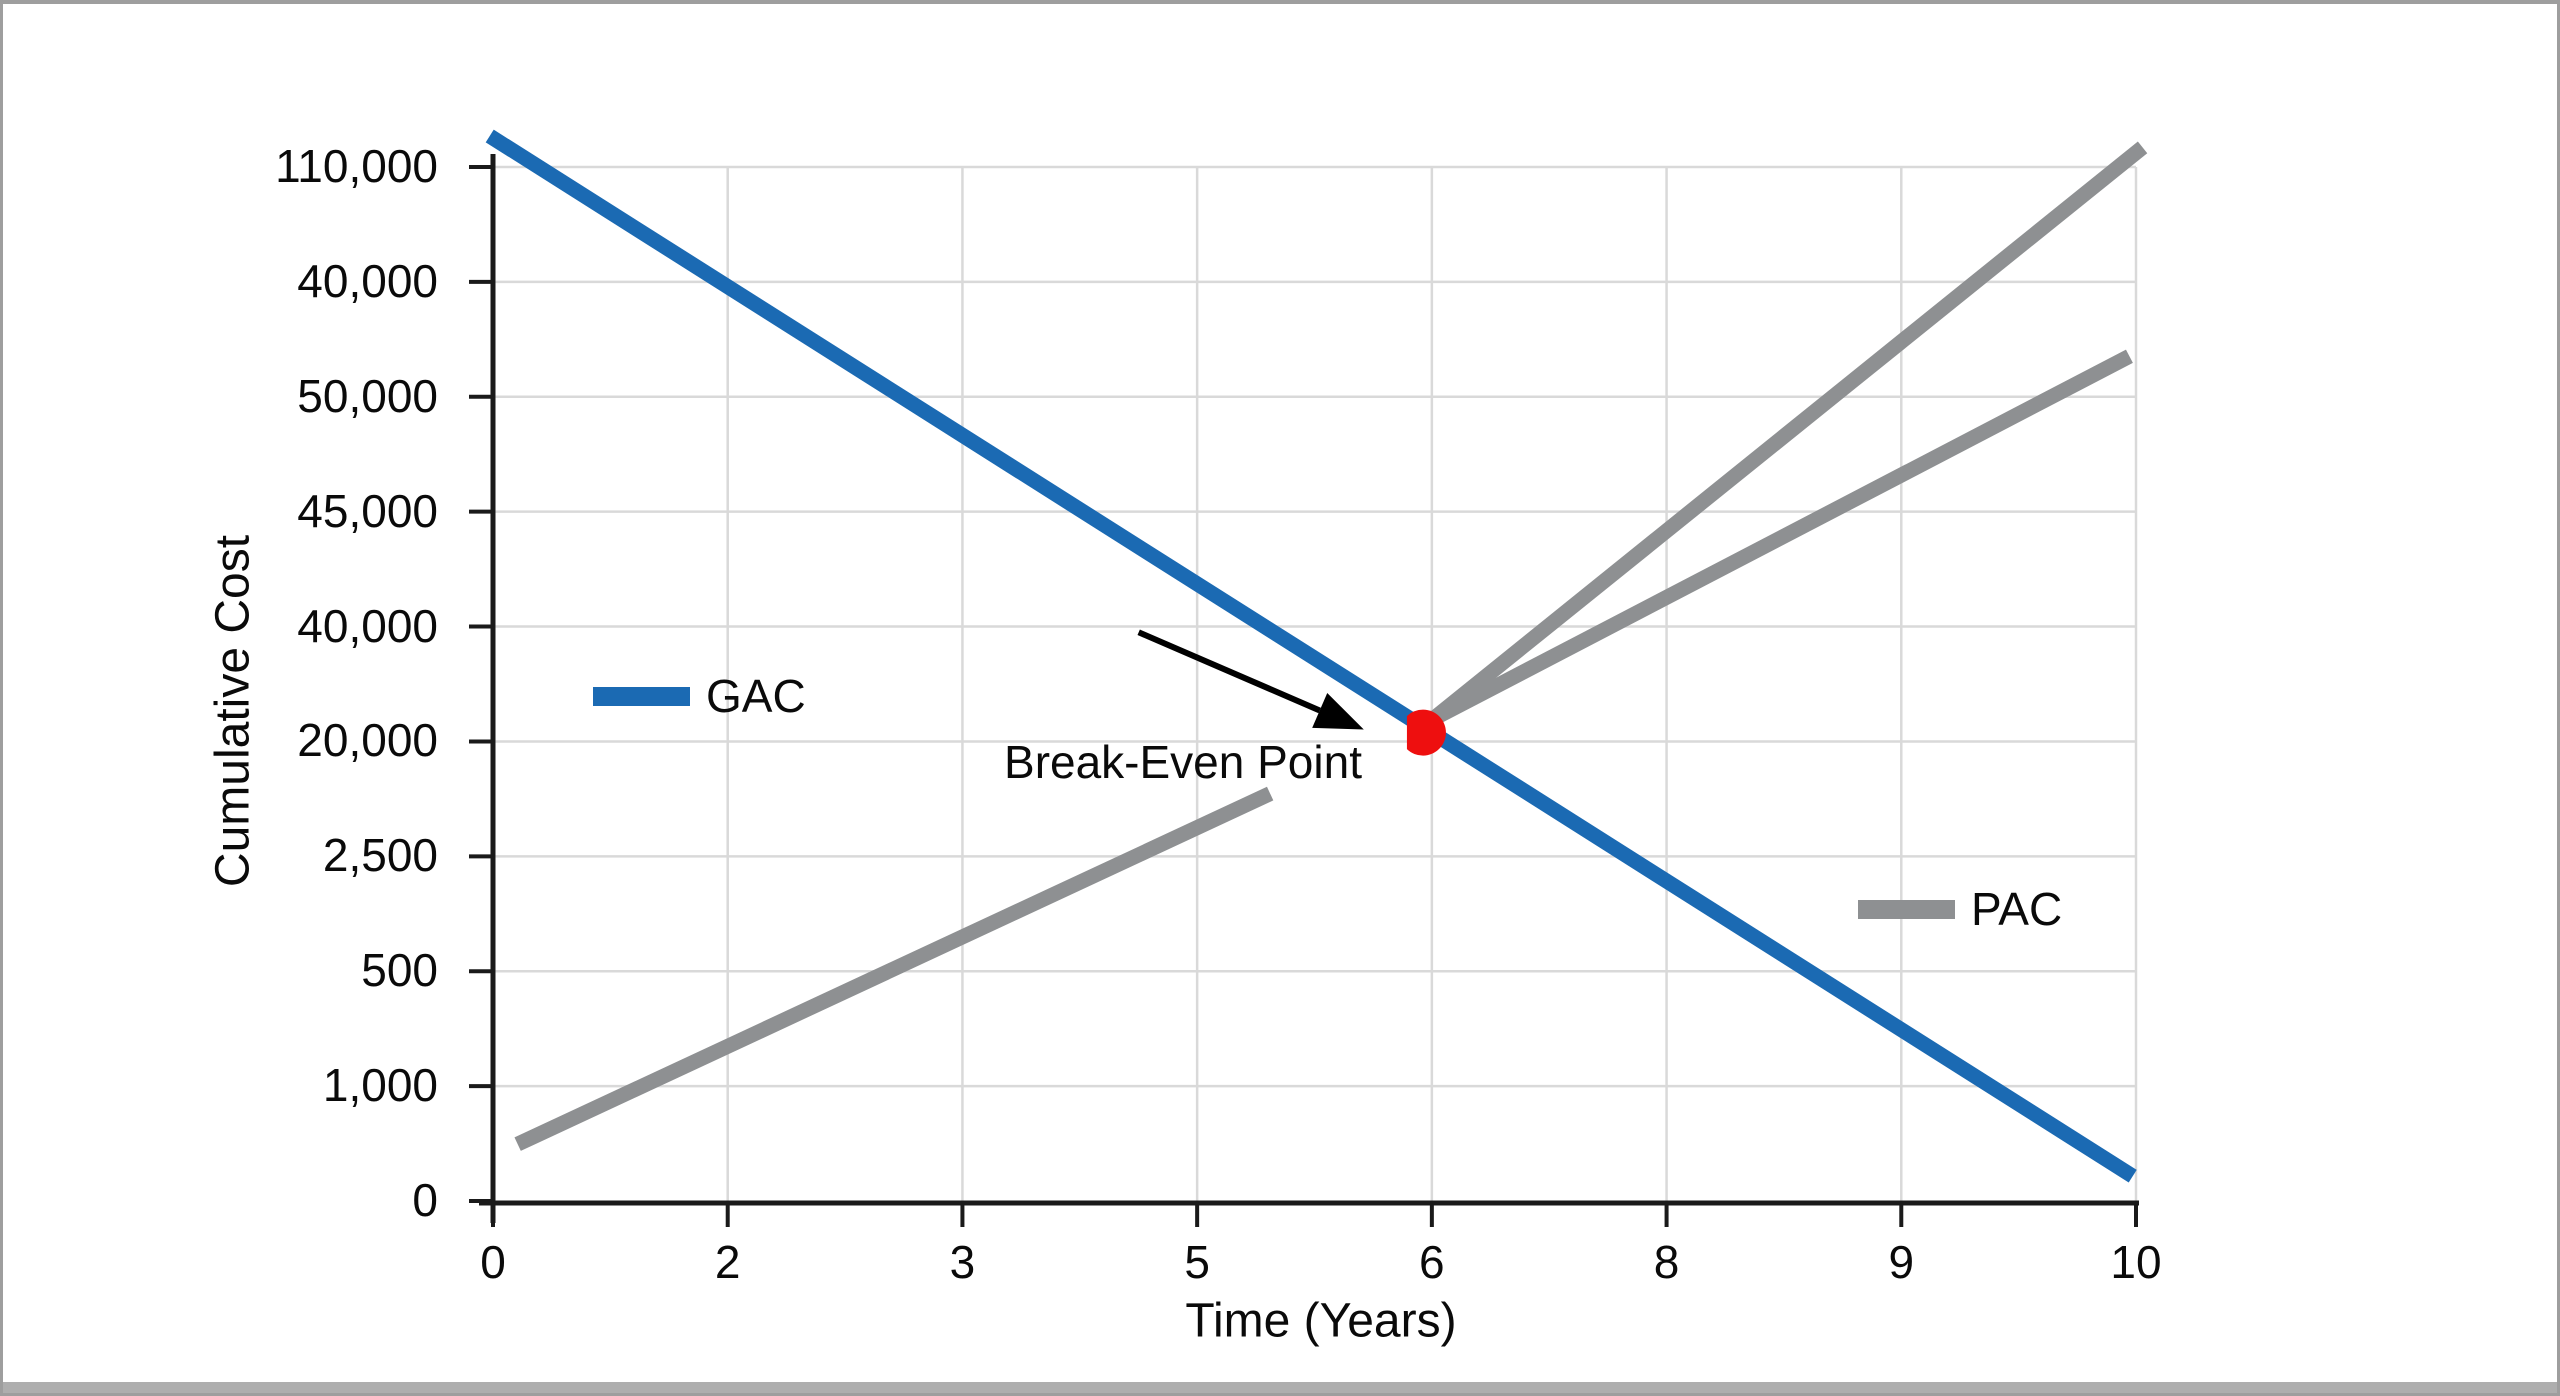 Image resolution: width=2560 pixels, height=1396 pixels. I want to click on break-even-annotation: Break-Even Point, so click(1183, 762).